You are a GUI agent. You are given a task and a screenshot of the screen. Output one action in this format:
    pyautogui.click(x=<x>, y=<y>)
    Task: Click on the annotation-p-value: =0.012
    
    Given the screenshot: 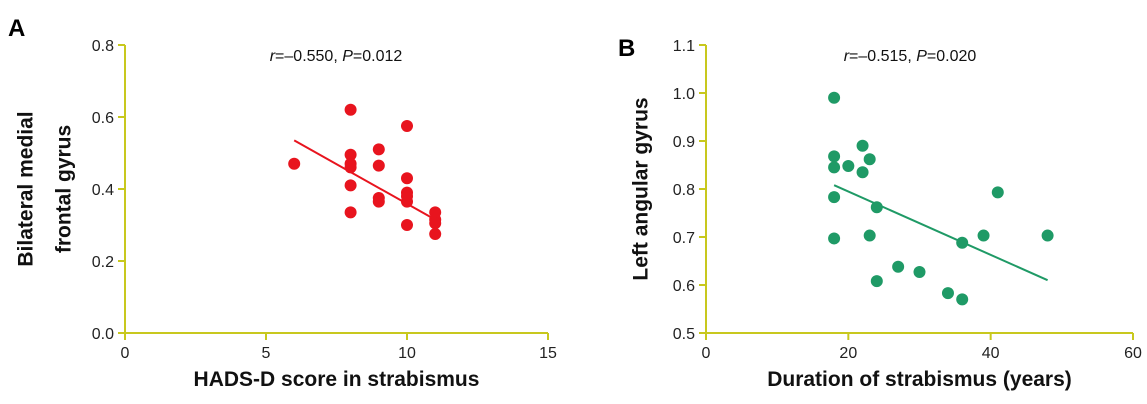 What is the action you would take?
    pyautogui.click(x=377, y=56)
    